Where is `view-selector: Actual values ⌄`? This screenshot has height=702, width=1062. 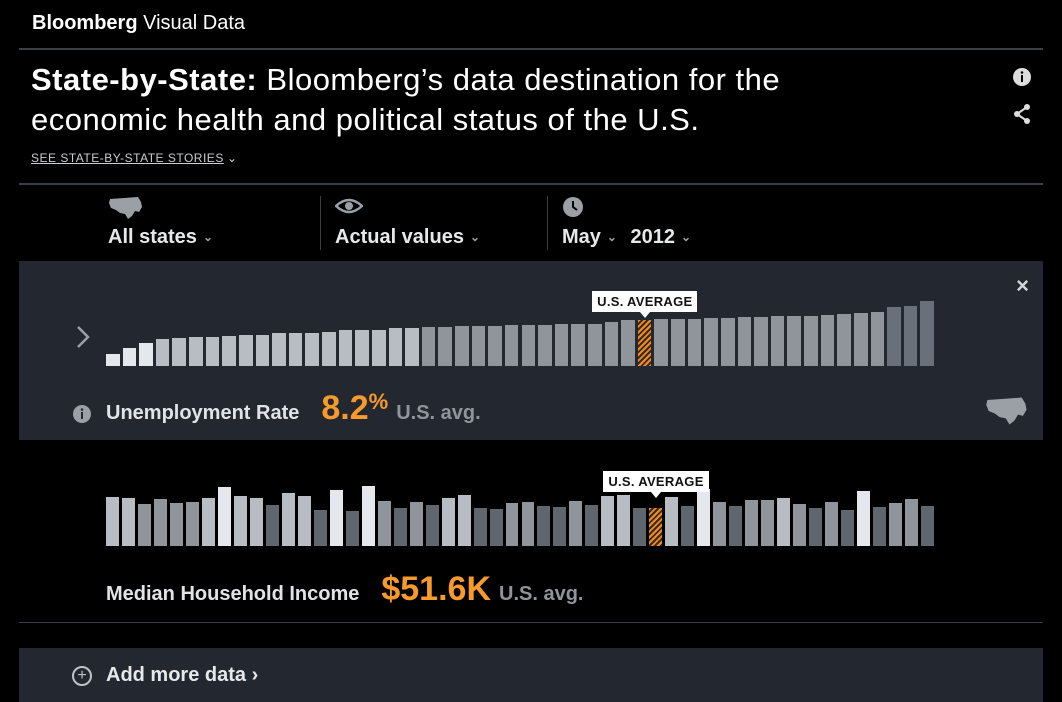 view-selector: Actual values ⌄ is located at coordinates (434, 224).